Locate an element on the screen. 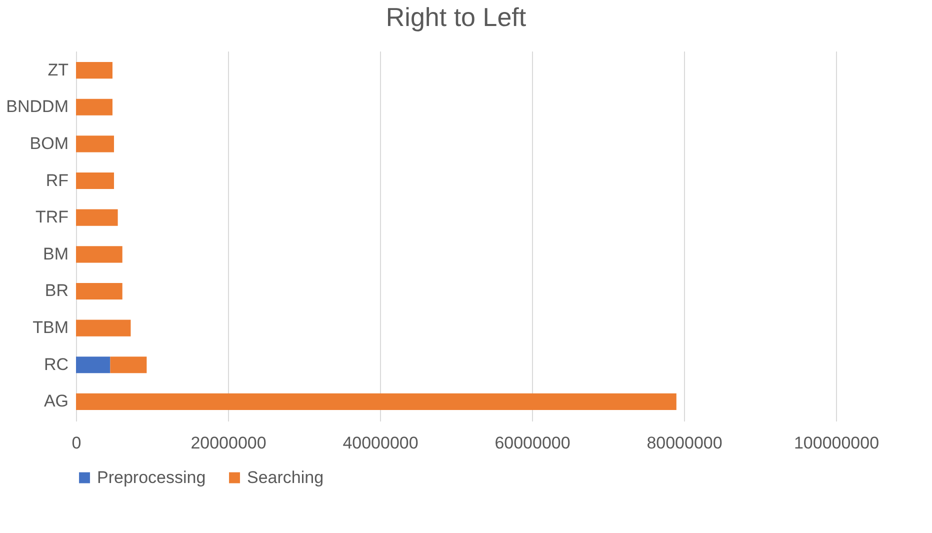 This screenshot has height=533, width=932. y-tick-label: TRF is located at coordinates (51, 217).